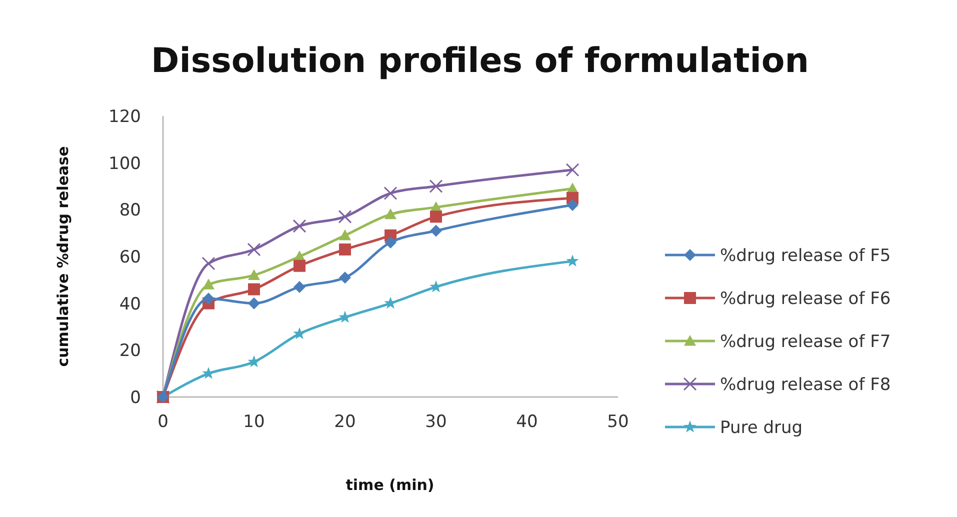 This screenshot has height=517, width=957. Describe the element at coordinates (135, 398) in the screenshot. I see `y-tick-label: 0` at that location.